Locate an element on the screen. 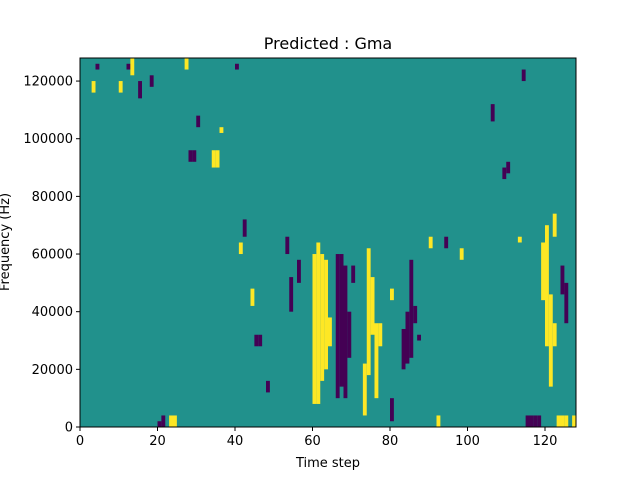 Image resolution: width=640 pixels, height=480 pixels. y-axis-title: Frequency (Hz) is located at coordinates (6, 242).